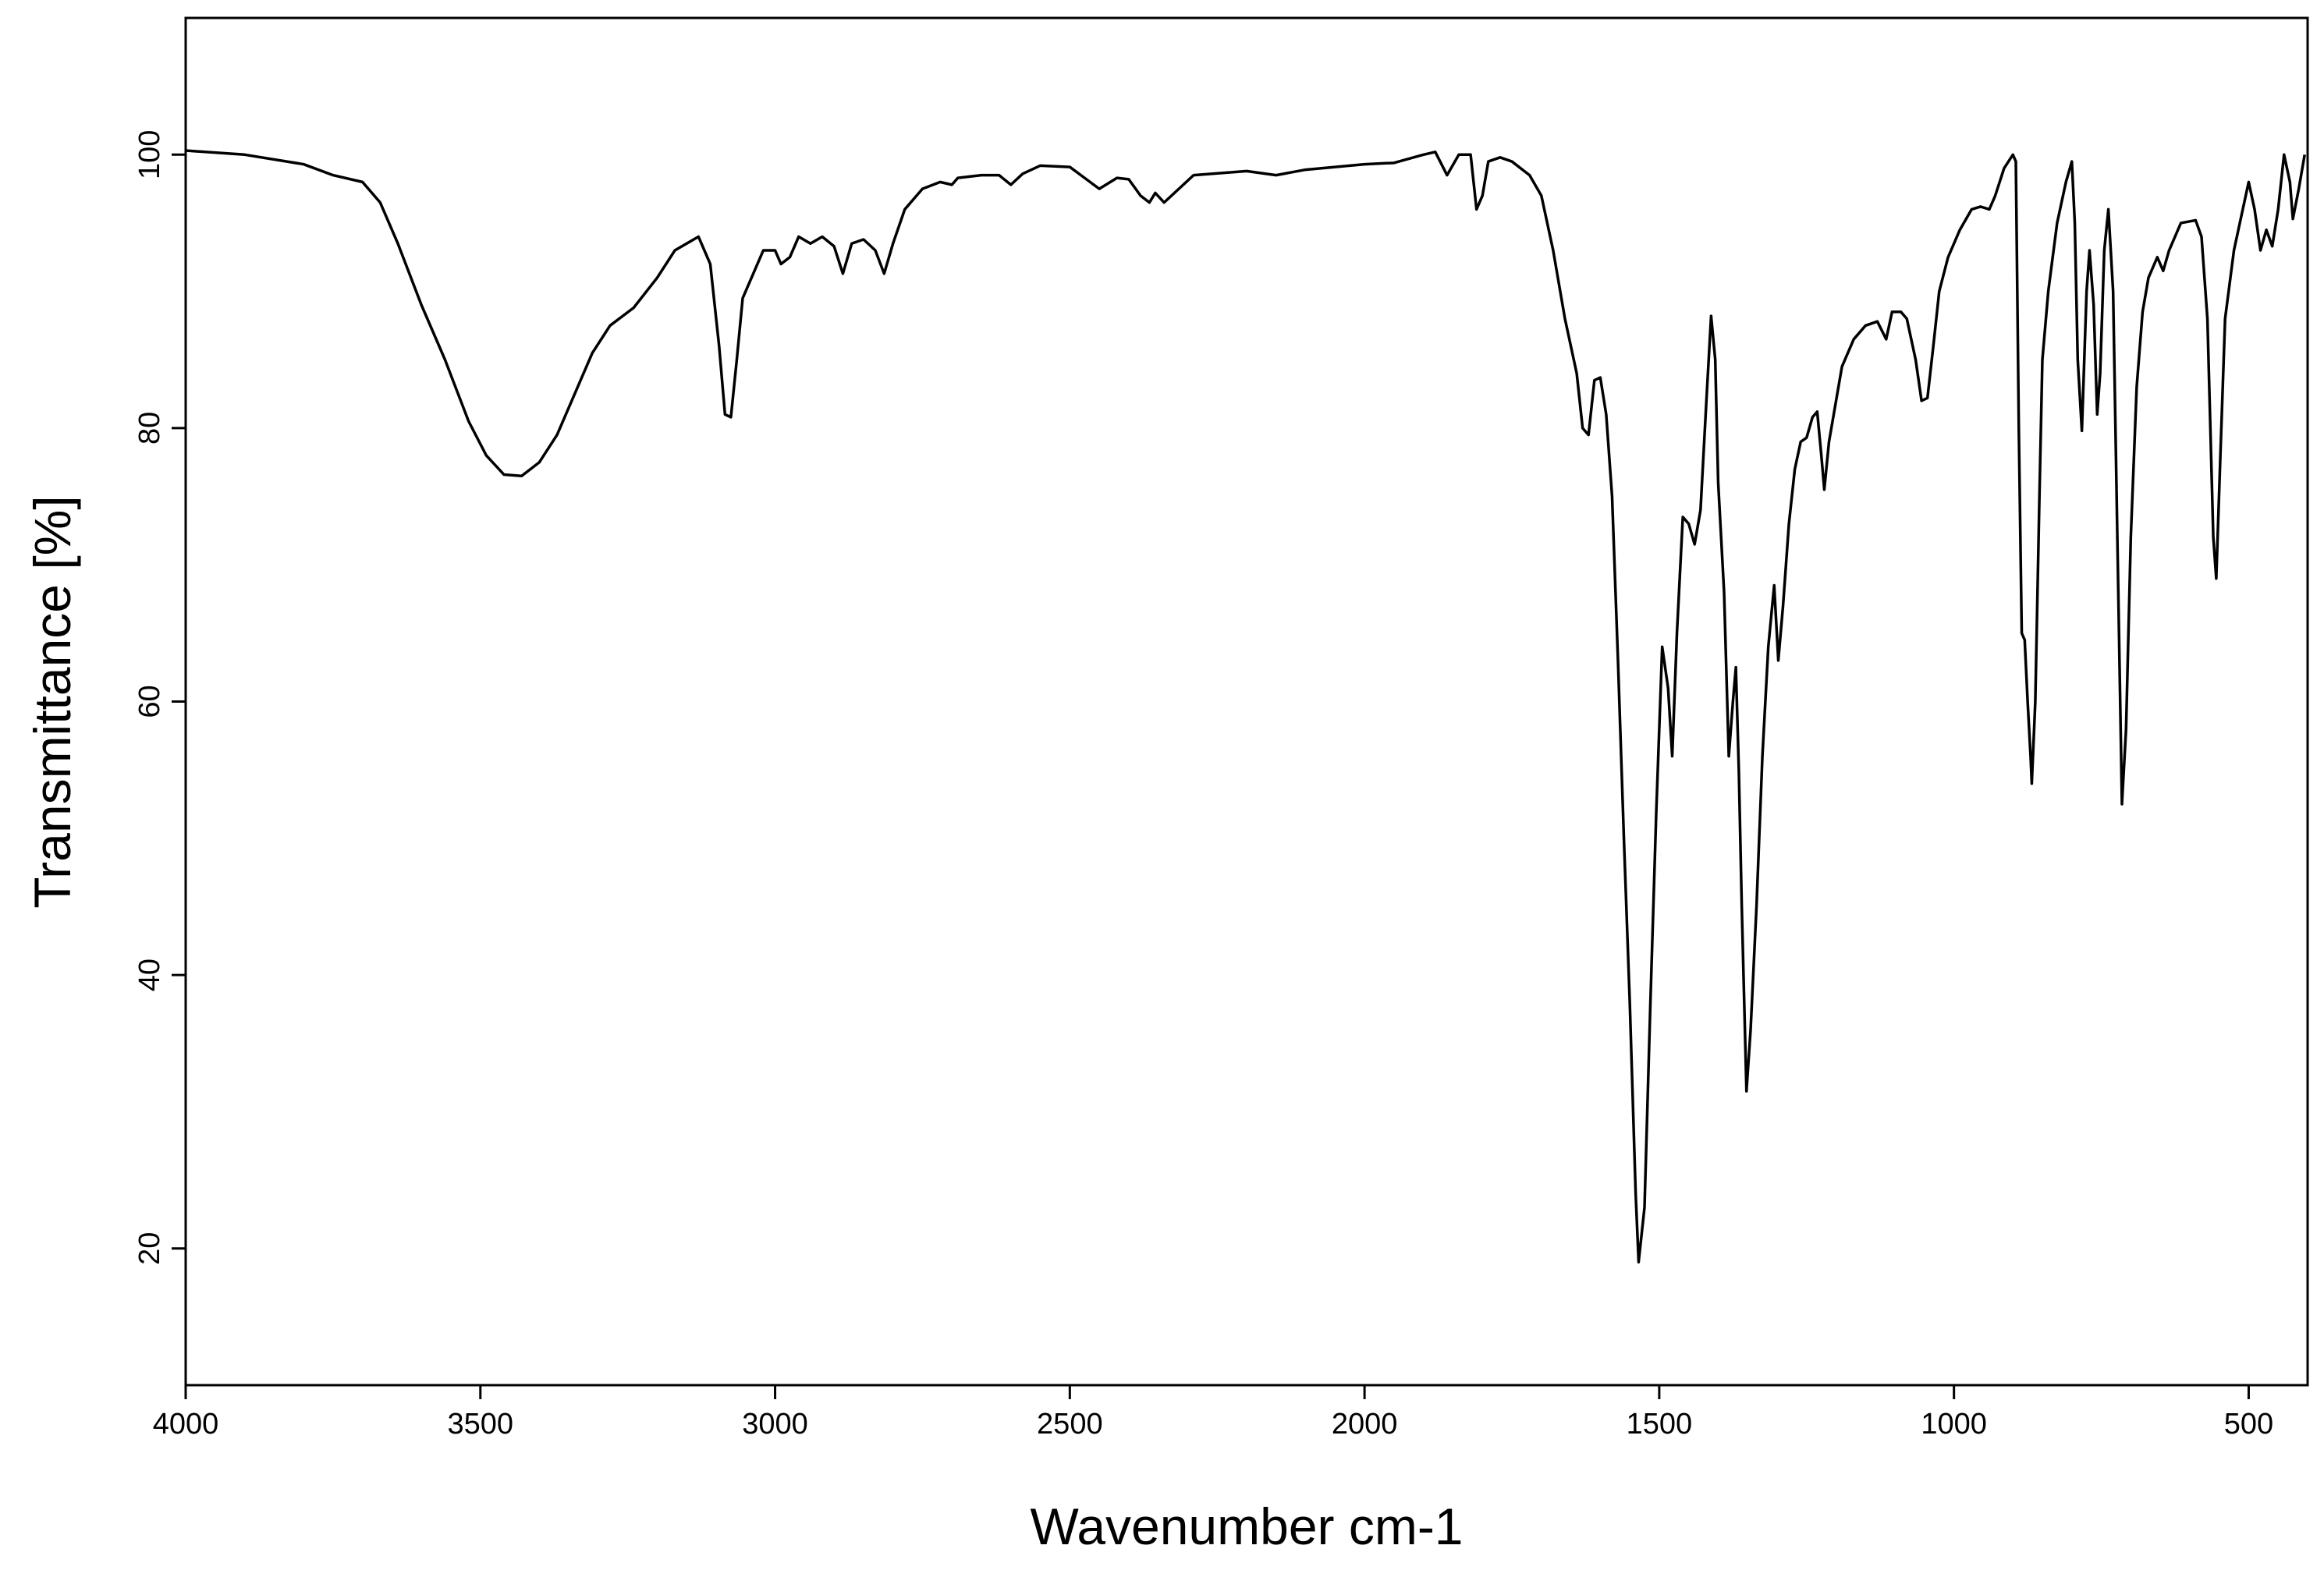 This screenshot has height=1570, width=2324. Describe the element at coordinates (52, 701) in the screenshot. I see `y-axis-title: Transmittance [%]` at that location.